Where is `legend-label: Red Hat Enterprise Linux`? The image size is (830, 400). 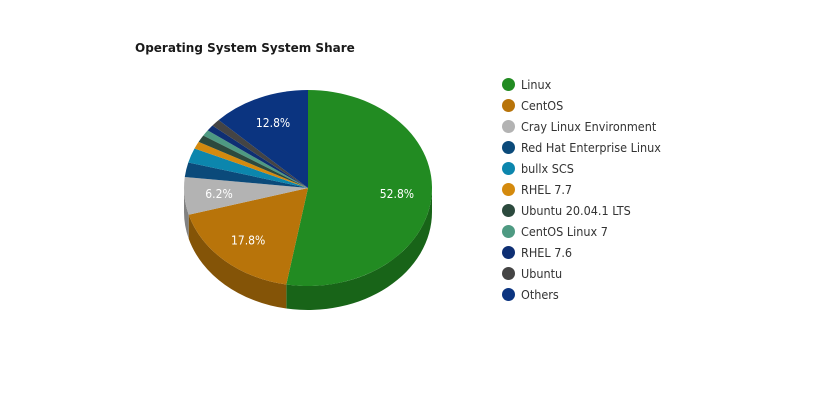
legend-label: Red Hat Enterprise Linux is located at coordinates (591, 147).